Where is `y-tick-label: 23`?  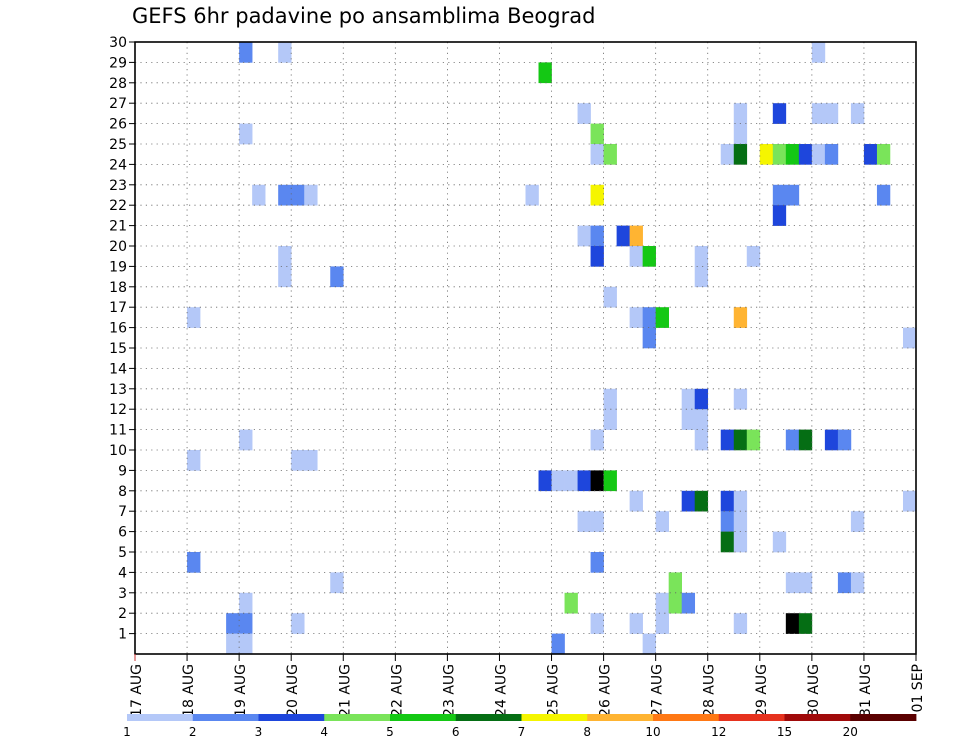 y-tick-label: 23 is located at coordinates (118, 186).